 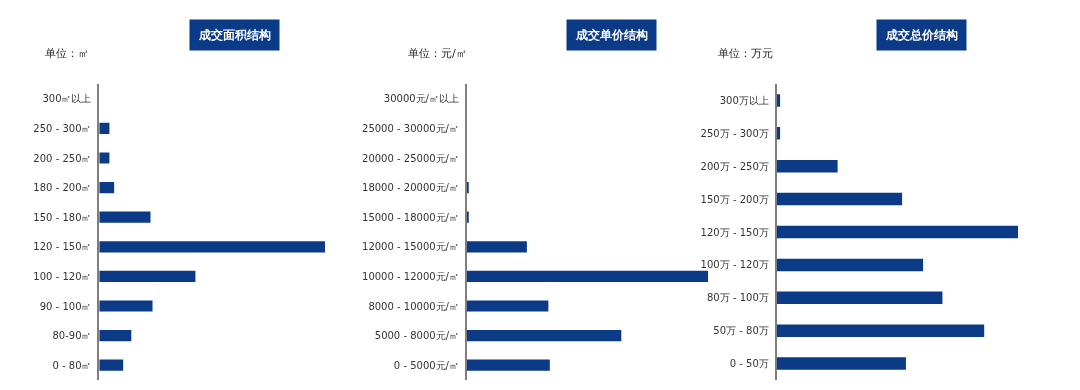 What do you see at coordinates (410, 217) in the screenshot?
I see `y-tick-label: 15000 - 18000元/㎡` at bounding box center [410, 217].